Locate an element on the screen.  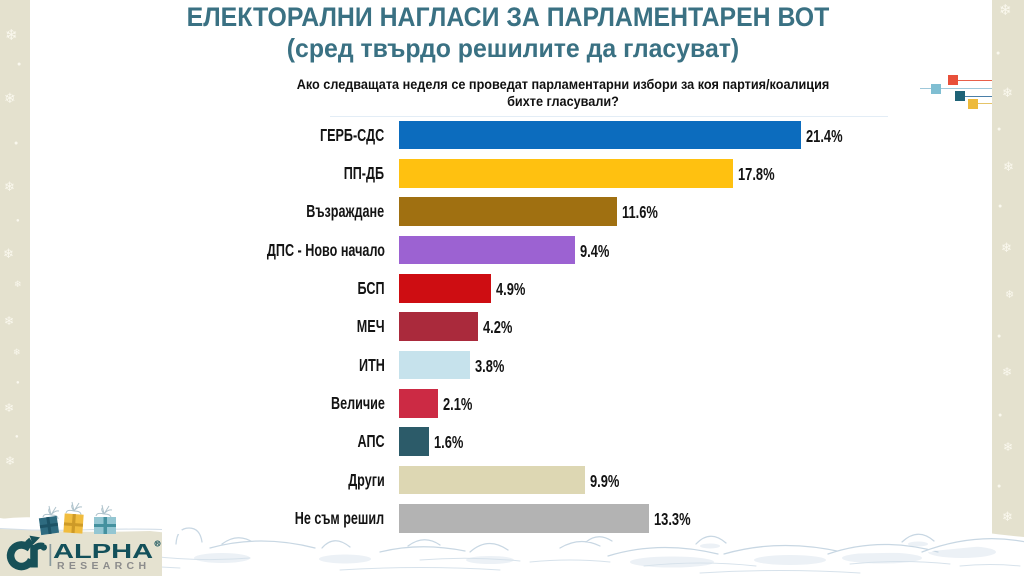
svg-text: R is located at coordinates (158, 543).